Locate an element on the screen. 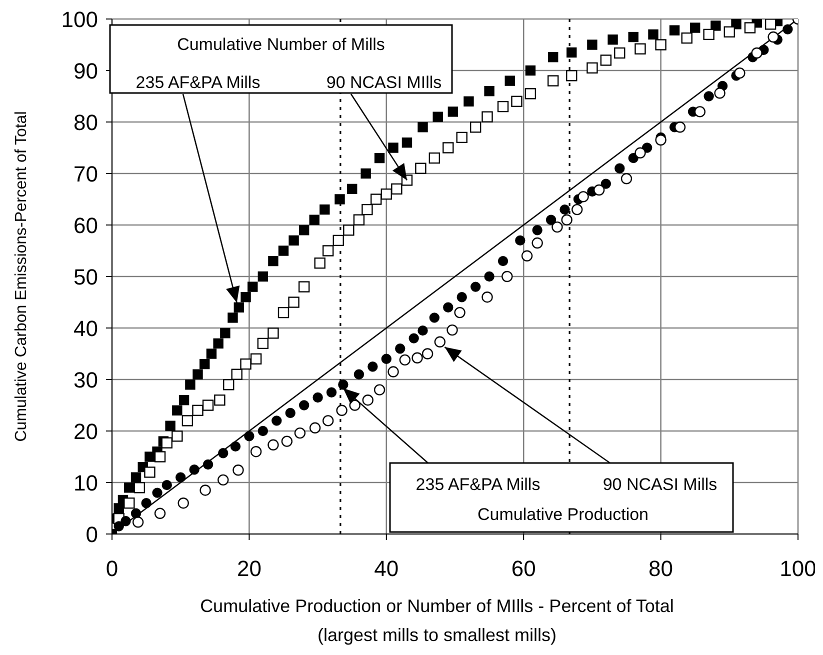 The width and height of the screenshot is (823, 655). y-tick-label: 40 is located at coordinates (86, 328).